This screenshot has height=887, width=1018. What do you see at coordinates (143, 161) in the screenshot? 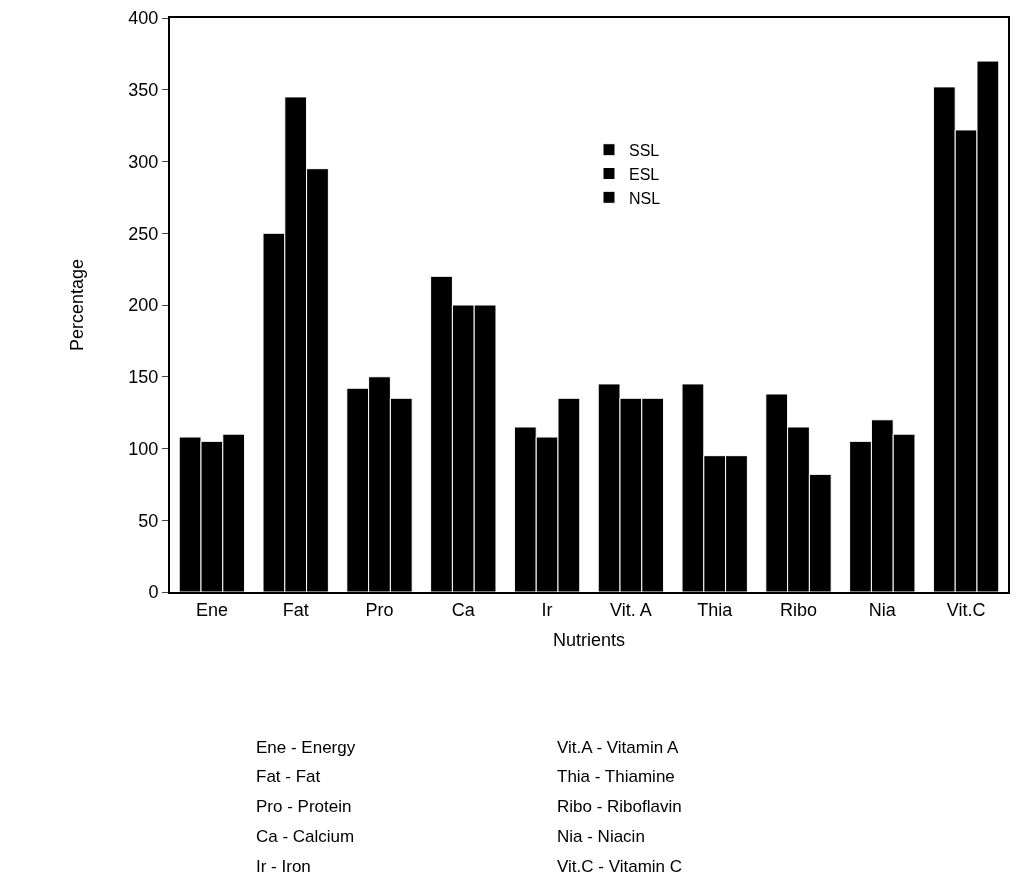
I see `y-tick-label: 300` at bounding box center [143, 161].